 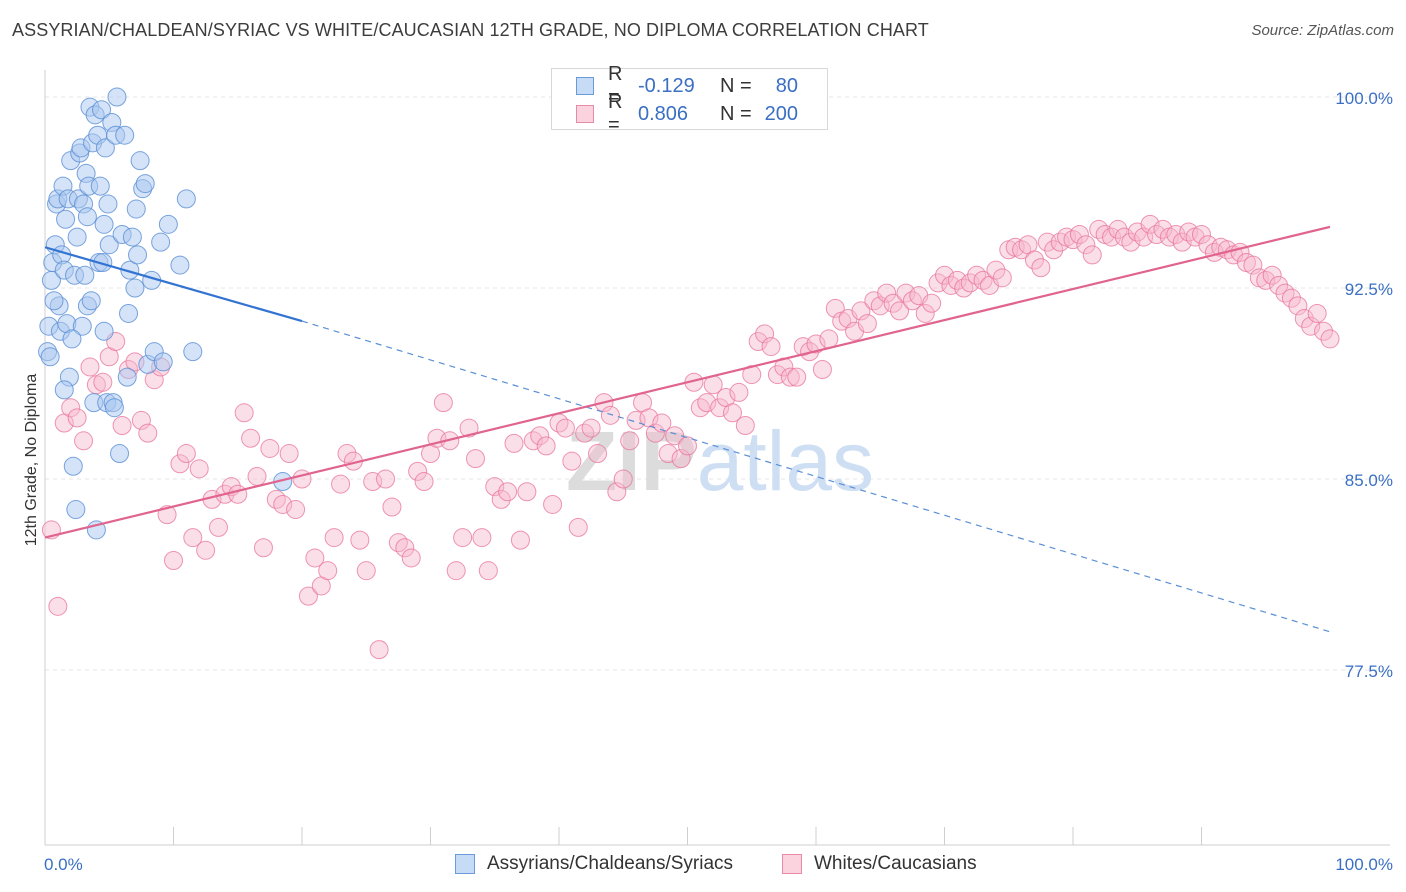 What do you see at coordinates (173, 284) in the screenshot?
I see `blue-trend-line` at bounding box center [173, 284].